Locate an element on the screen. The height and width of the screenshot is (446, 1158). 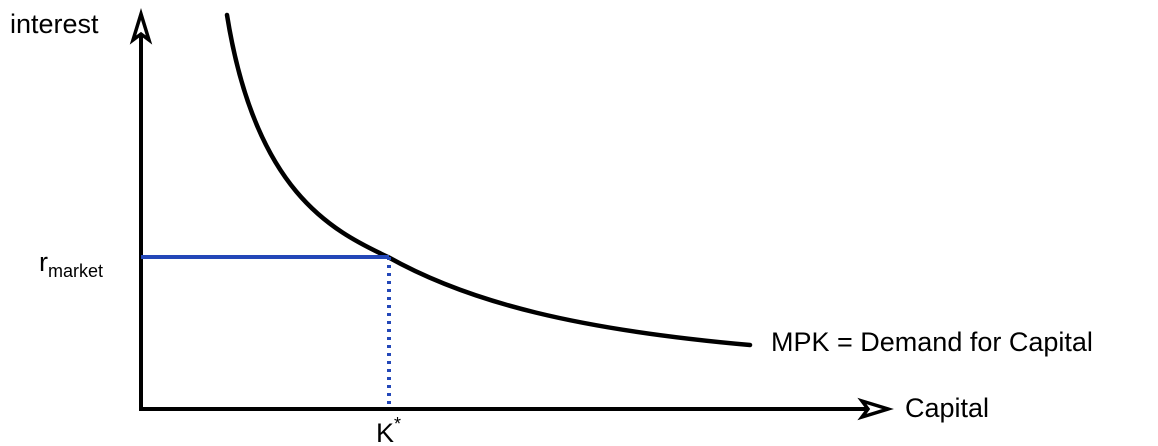
x-axis-label: Capital is located at coordinates (947, 408).